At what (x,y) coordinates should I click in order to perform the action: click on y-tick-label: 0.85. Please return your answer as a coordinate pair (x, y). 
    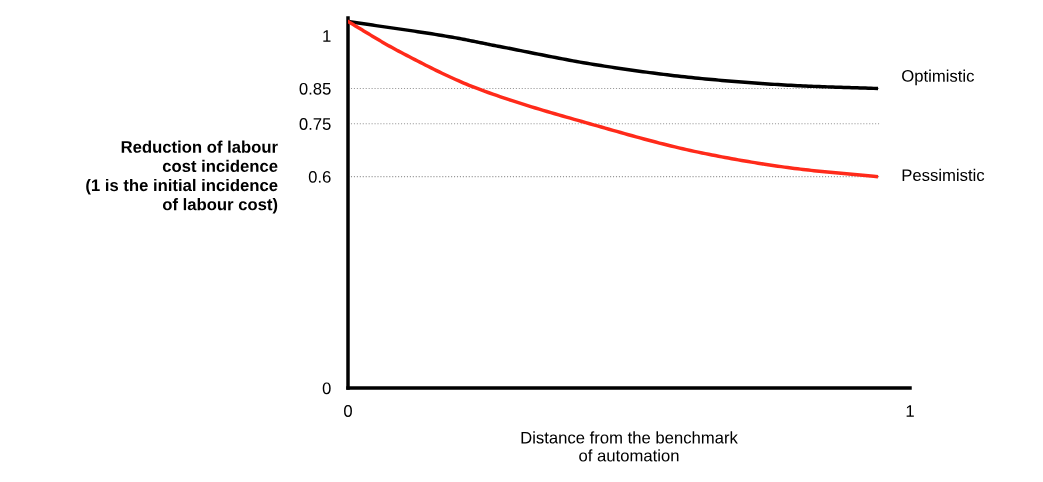
    Looking at the image, I should click on (315, 88).